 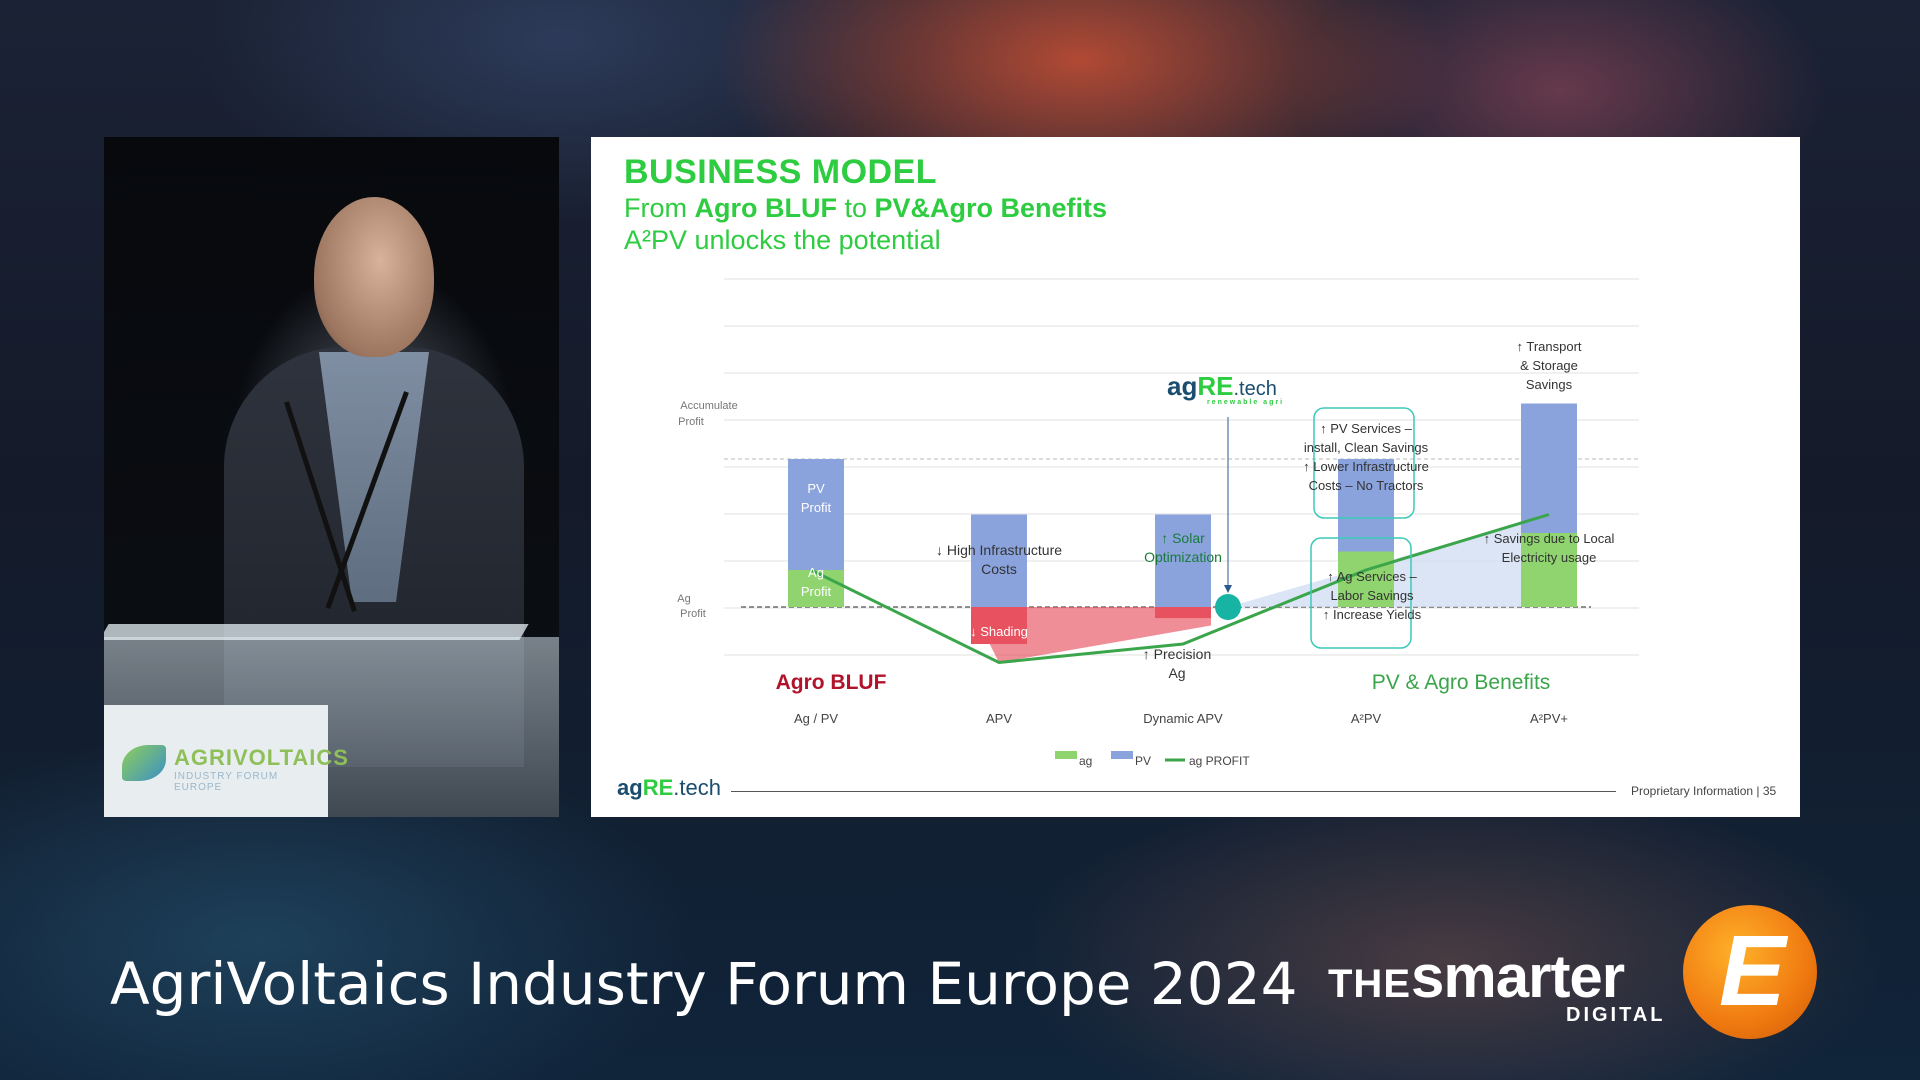 I want to click on annotation-pv-profit: PV, so click(x=816, y=488).